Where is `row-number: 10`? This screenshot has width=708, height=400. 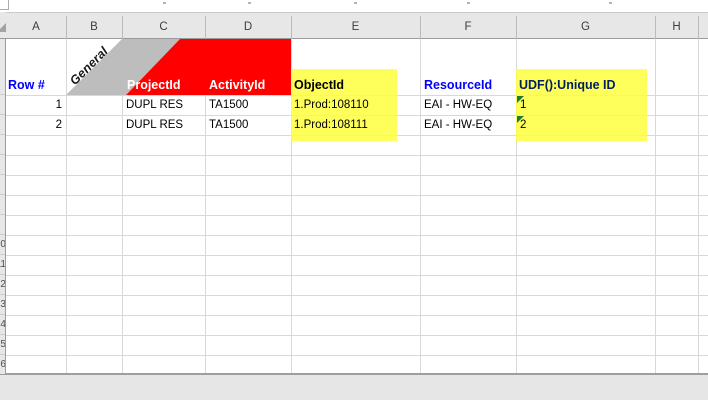 row-number: 10 is located at coordinates (3, 244).